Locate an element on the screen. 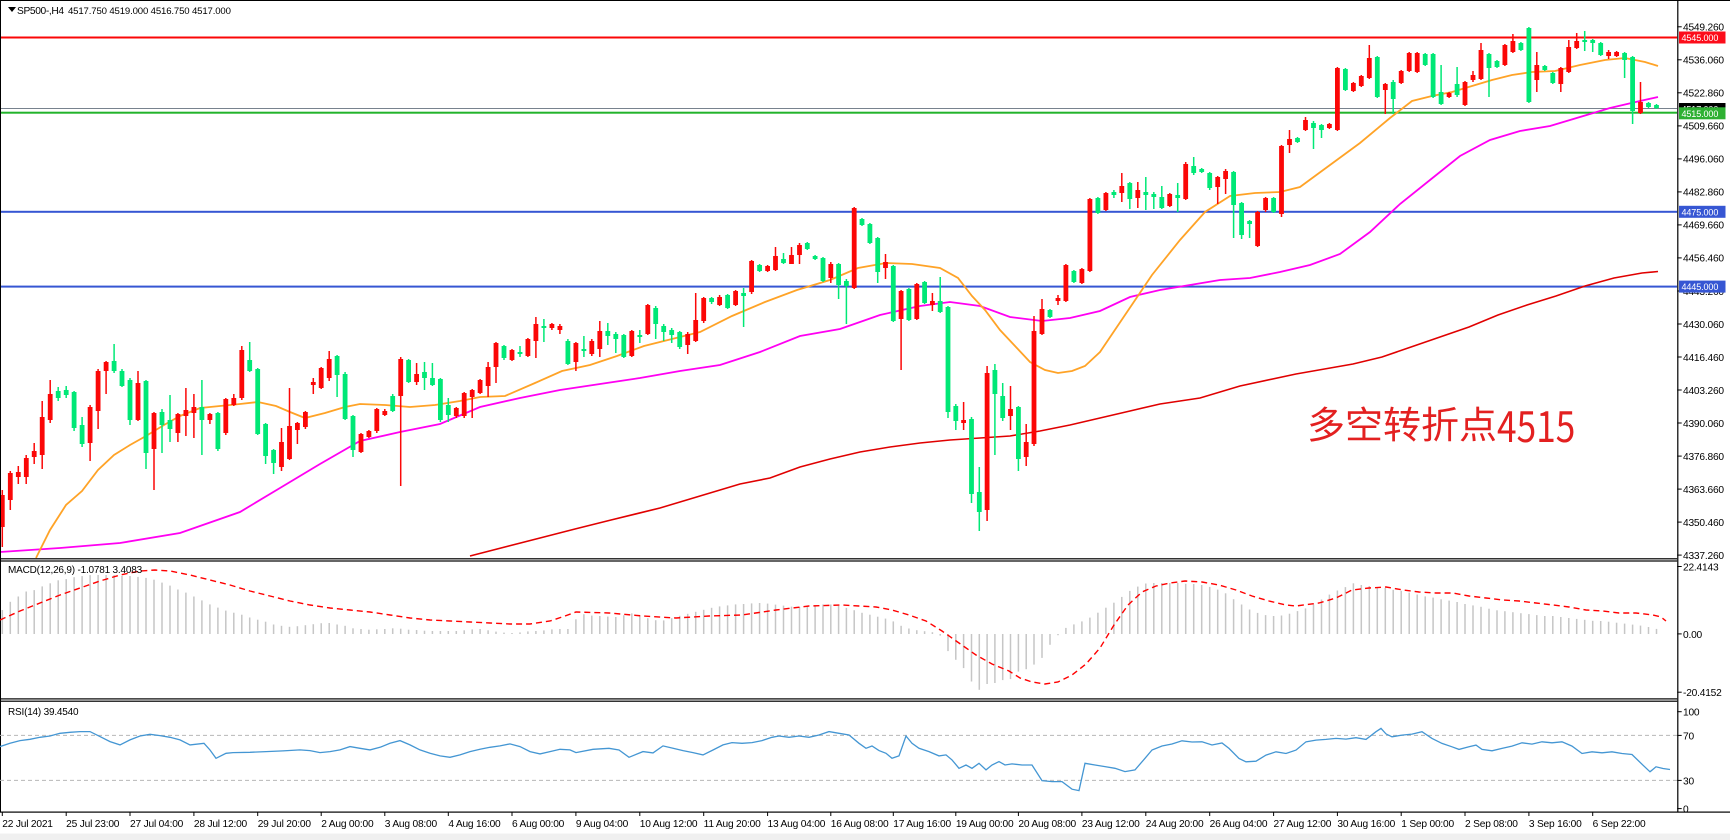 The height and width of the screenshot is (840, 1730). svg-text: 3 Sep 16:00 is located at coordinates (1555, 824).